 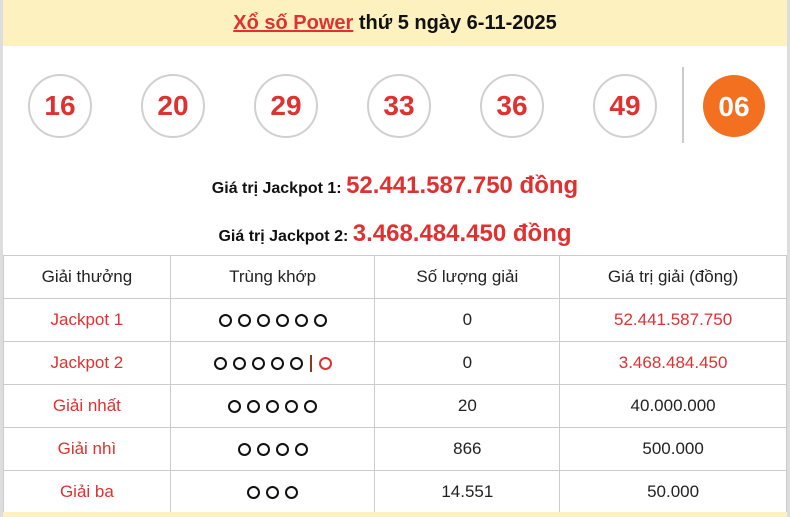 What do you see at coordinates (399, 106) in the screenshot?
I see `number-ball: 33` at bounding box center [399, 106].